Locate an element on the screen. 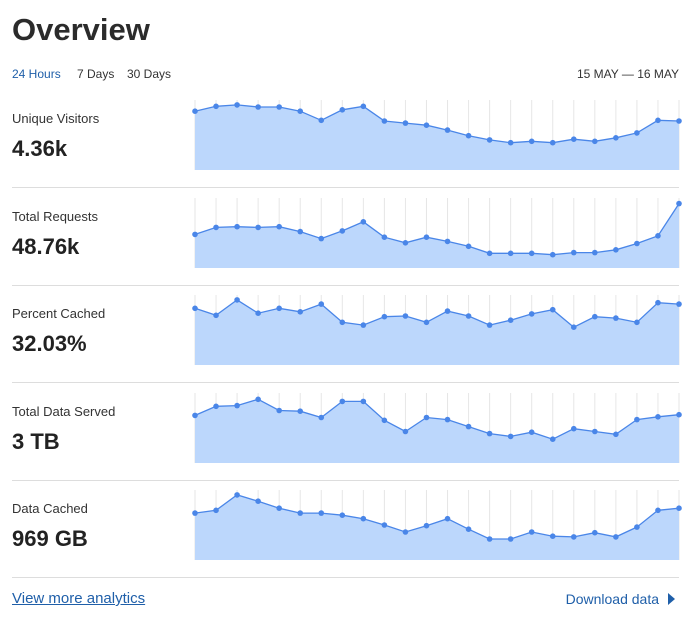 The image size is (695, 629). download-button: Download data is located at coordinates (622, 599).